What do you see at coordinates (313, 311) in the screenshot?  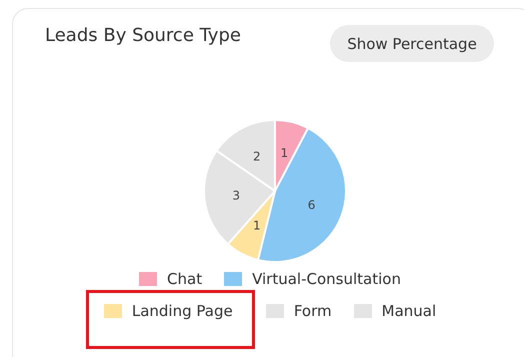 I see `legend-label: Form` at bounding box center [313, 311].